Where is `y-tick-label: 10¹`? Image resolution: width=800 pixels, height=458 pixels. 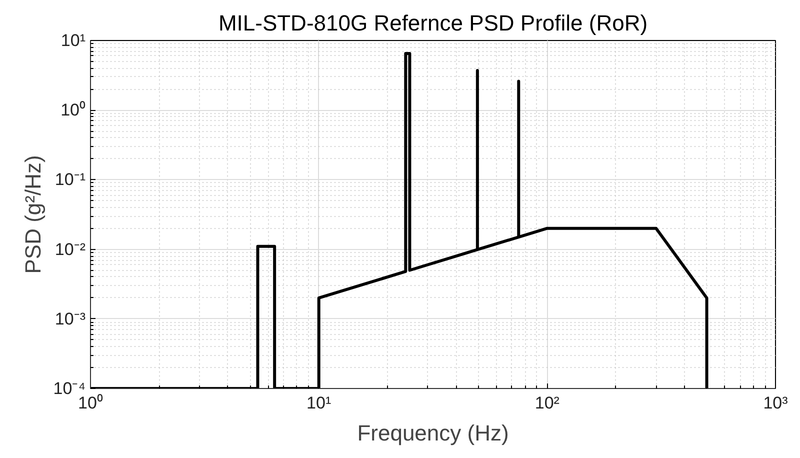
y-tick-label: 10¹ is located at coordinates (73, 40).